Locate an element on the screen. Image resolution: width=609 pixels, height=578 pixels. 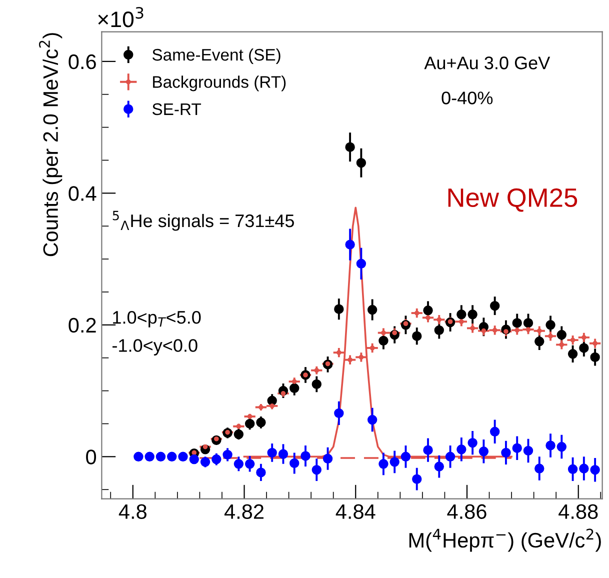
x-tick-label: 4.84 is located at coordinates (356, 511).